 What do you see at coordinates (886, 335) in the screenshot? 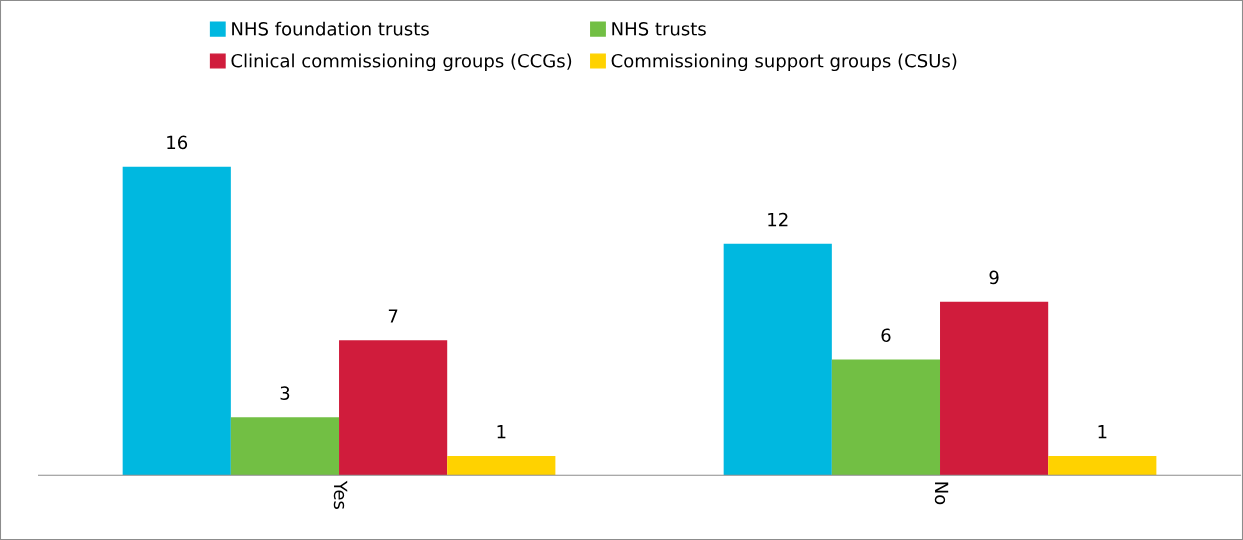
I see `data-label: 6` at bounding box center [886, 335].